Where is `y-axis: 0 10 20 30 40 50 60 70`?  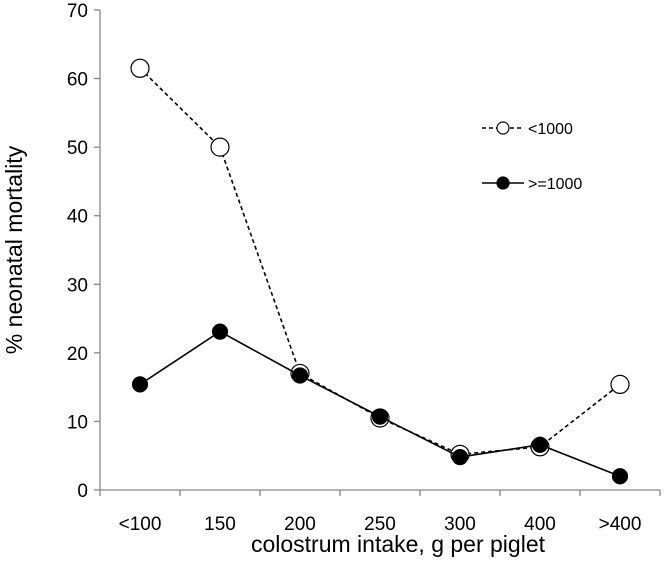
y-axis: 0 10 20 30 40 50 60 70 is located at coordinates (84, 251).